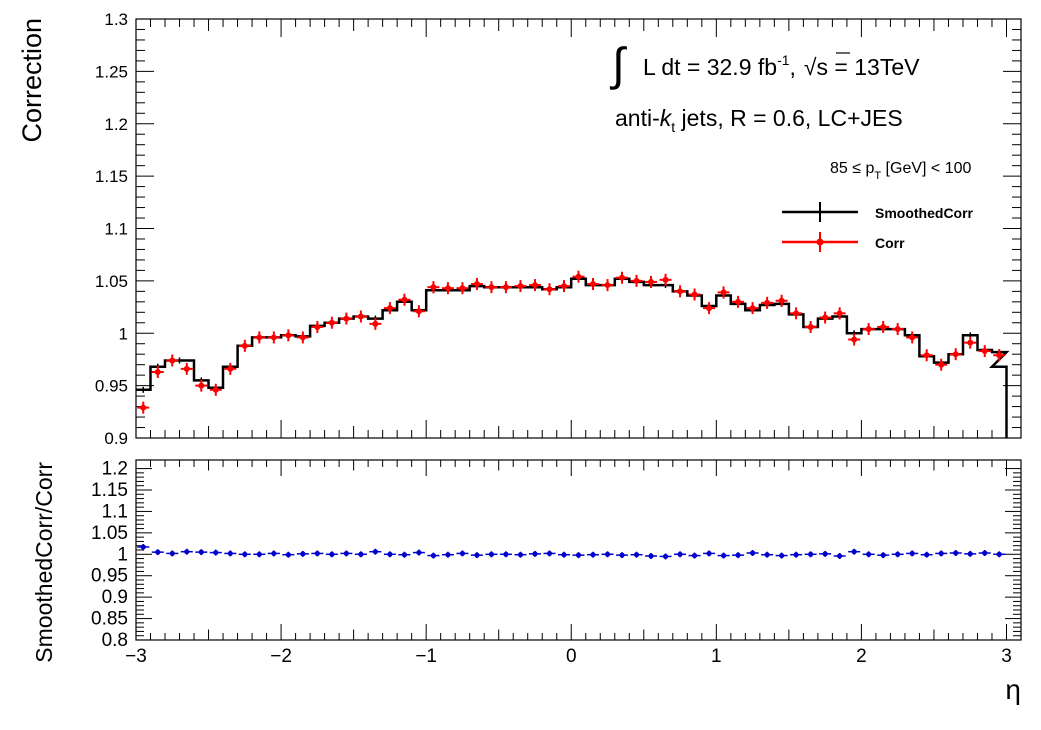 The height and width of the screenshot is (730, 1041). Describe the element at coordinates (109, 576) in the screenshot. I see `bottom-y-tick-label: 0.95` at that location.